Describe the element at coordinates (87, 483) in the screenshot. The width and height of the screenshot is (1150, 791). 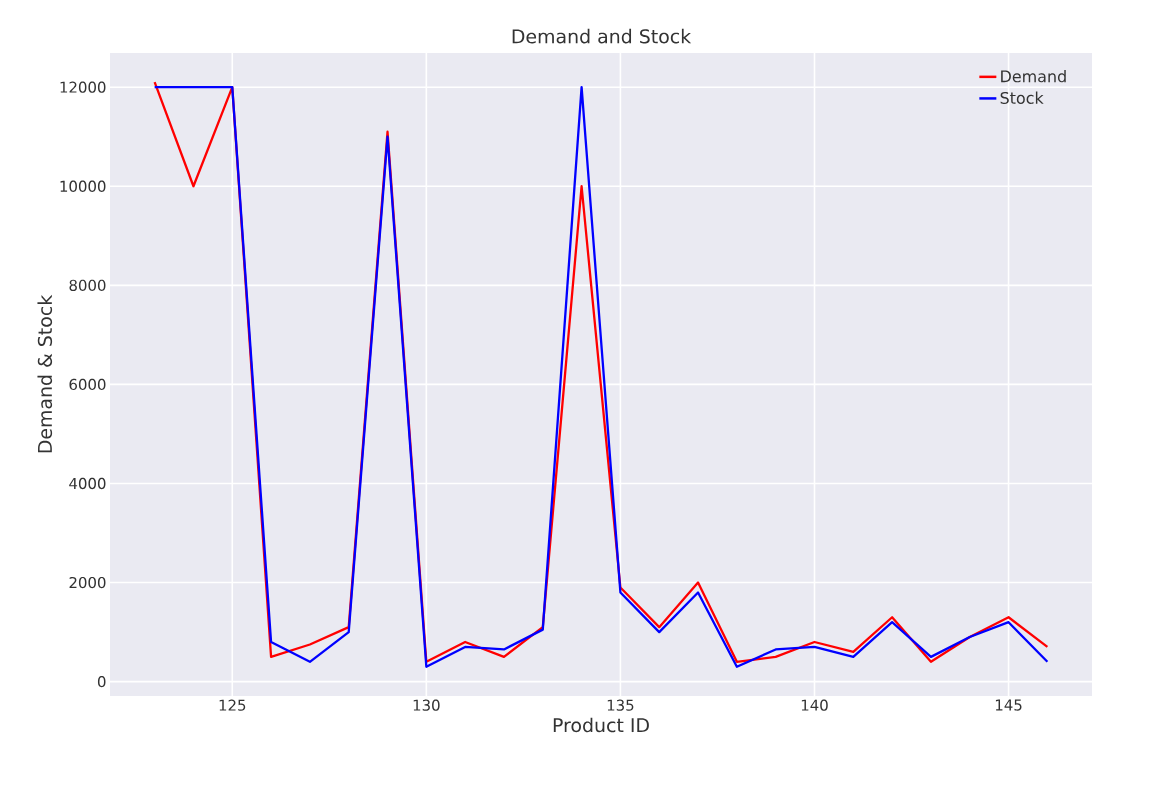
I see `y-tick-label: 4000` at that location.